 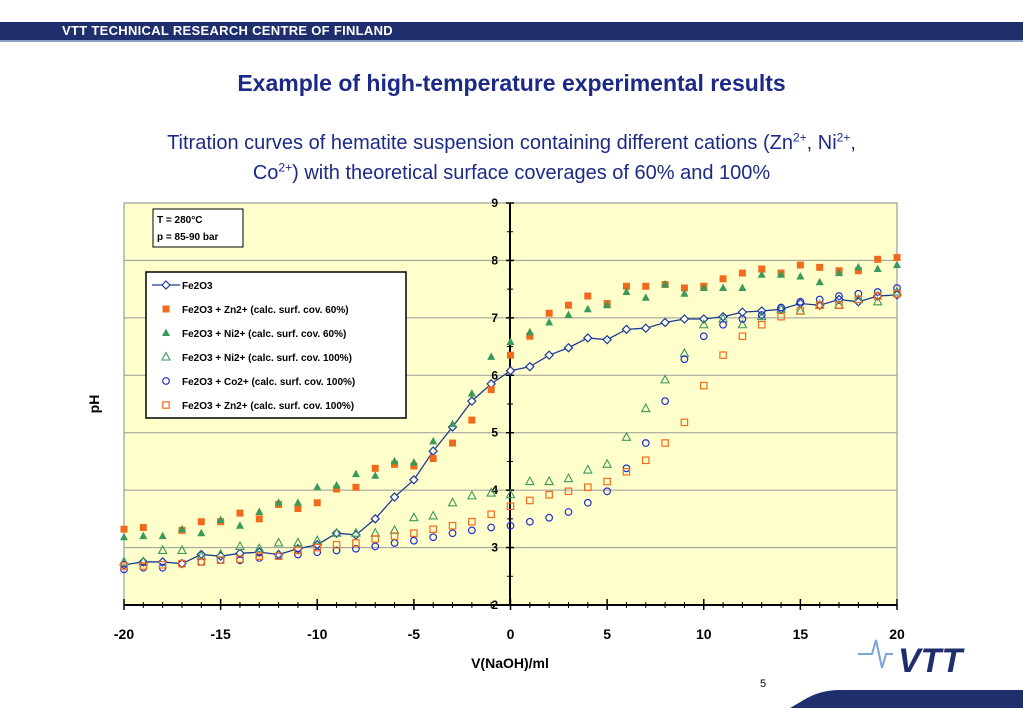 I want to click on subtitle-sup-co: 2+, so click(x=285, y=167).